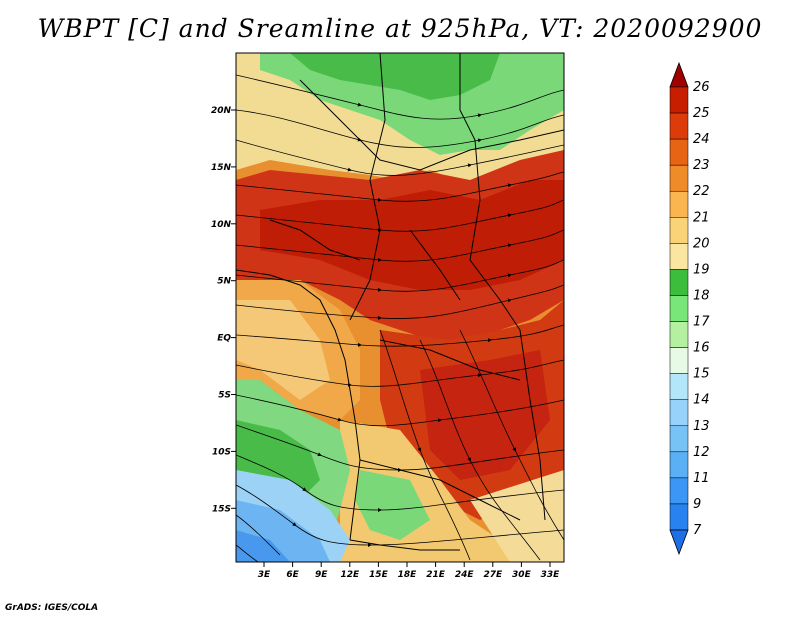 The image size is (800, 618). I want to click on colorbar-label: 7, so click(697, 530).